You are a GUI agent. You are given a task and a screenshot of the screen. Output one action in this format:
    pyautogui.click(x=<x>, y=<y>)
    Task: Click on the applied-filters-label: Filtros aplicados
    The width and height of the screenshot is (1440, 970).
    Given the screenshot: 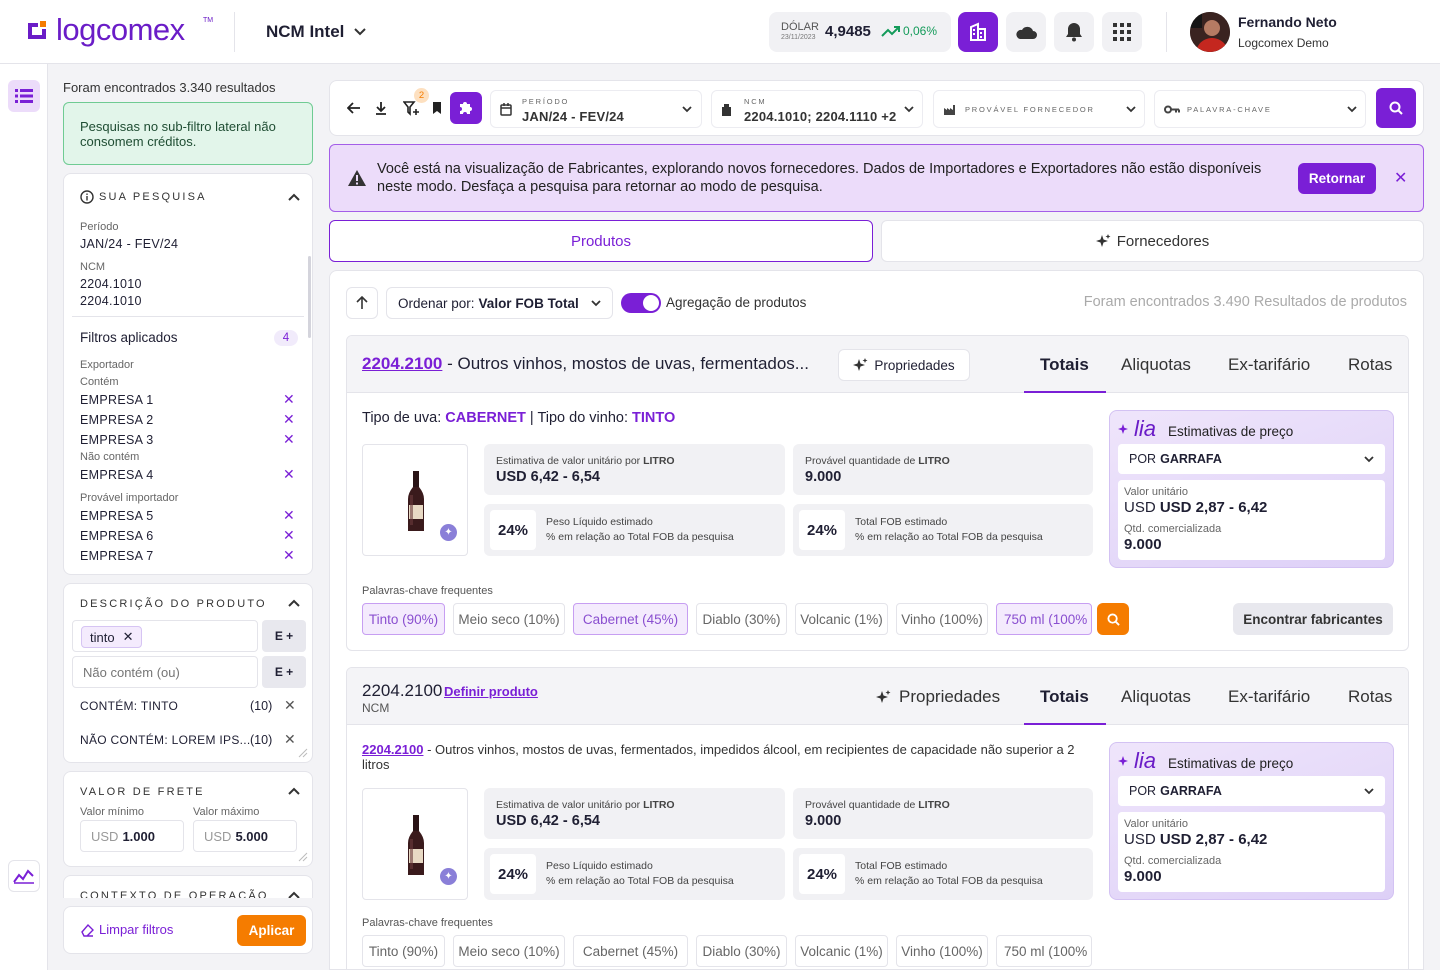 What is the action you would take?
    pyautogui.click(x=129, y=337)
    